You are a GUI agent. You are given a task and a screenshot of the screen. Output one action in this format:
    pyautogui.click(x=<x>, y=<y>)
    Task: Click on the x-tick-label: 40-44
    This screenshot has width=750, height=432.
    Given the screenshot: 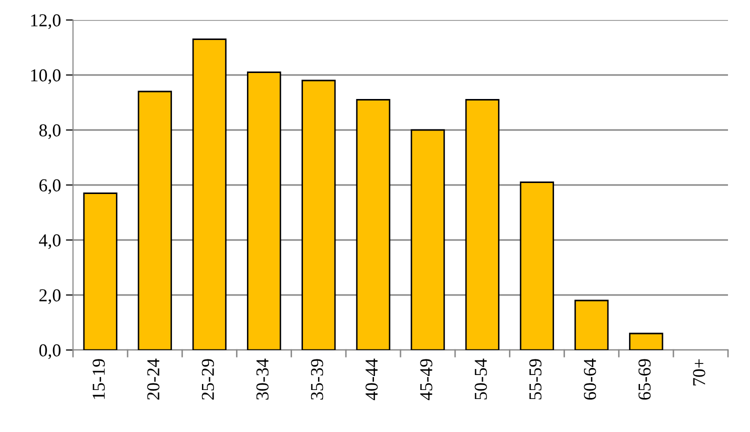 What is the action you would take?
    pyautogui.click(x=372, y=379)
    